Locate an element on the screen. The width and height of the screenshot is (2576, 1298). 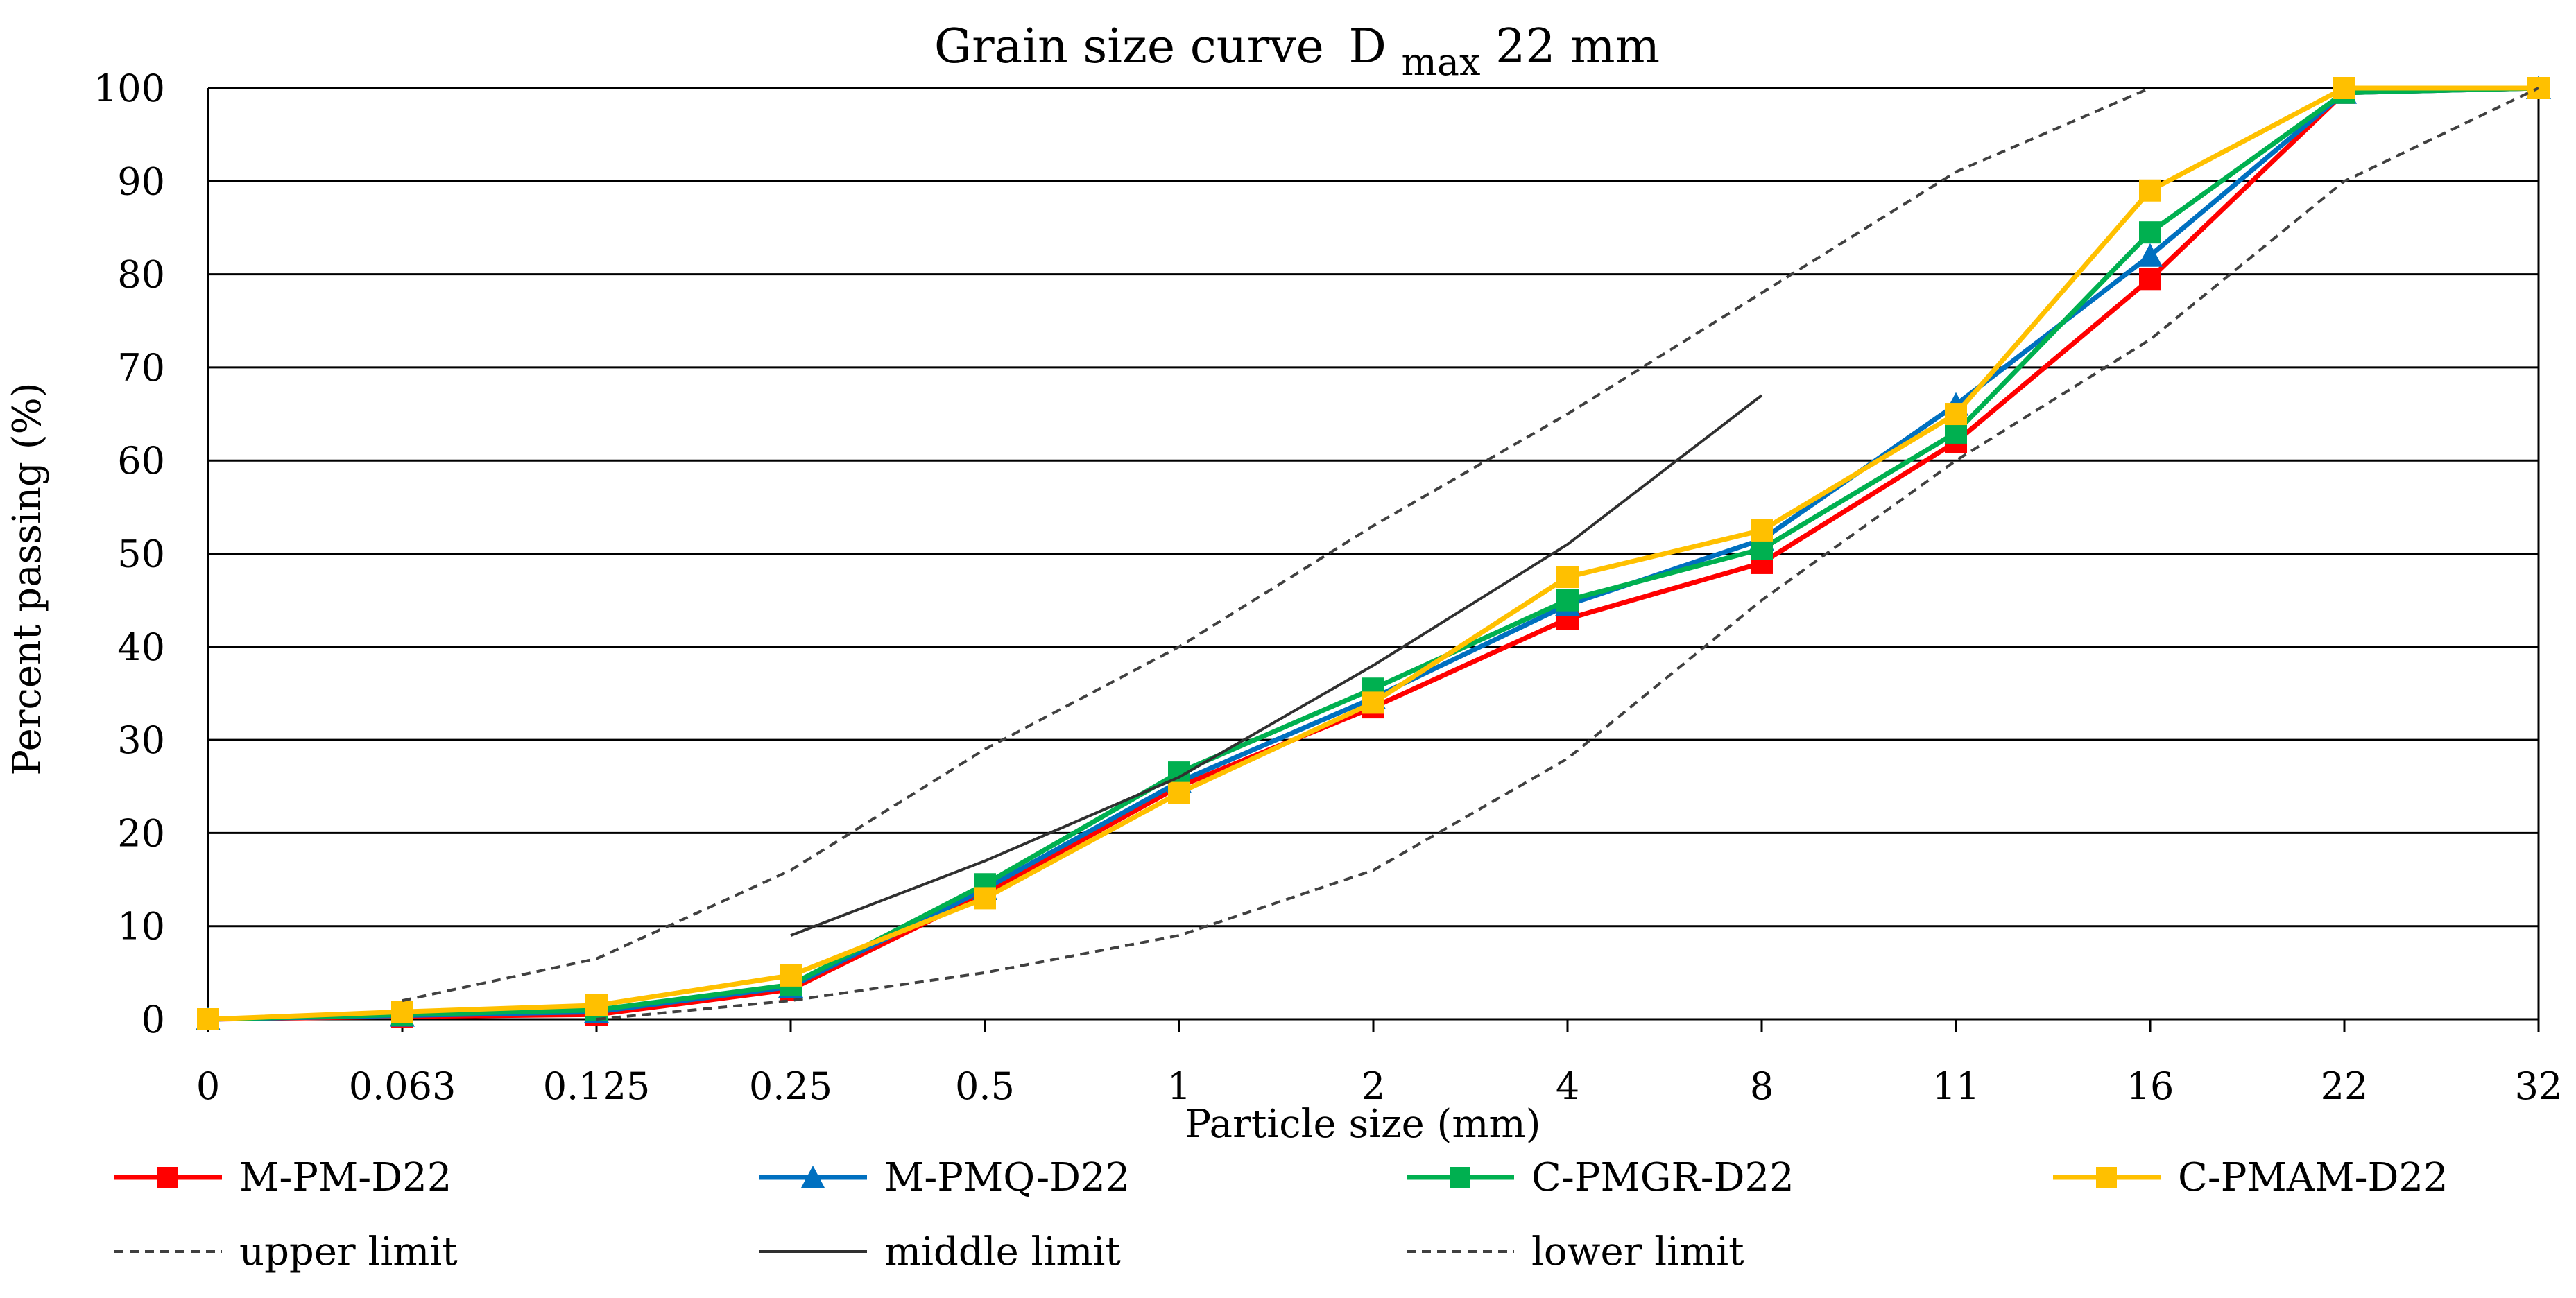
y-tick-label: 30 is located at coordinates (141, 740).